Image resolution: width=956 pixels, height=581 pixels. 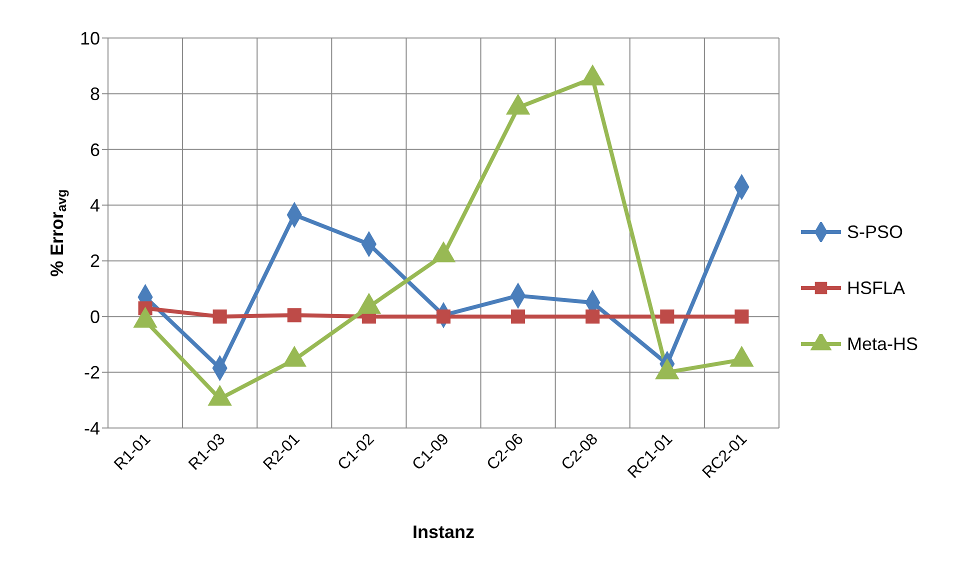 I want to click on legend-label: HSFLA, so click(x=876, y=288).